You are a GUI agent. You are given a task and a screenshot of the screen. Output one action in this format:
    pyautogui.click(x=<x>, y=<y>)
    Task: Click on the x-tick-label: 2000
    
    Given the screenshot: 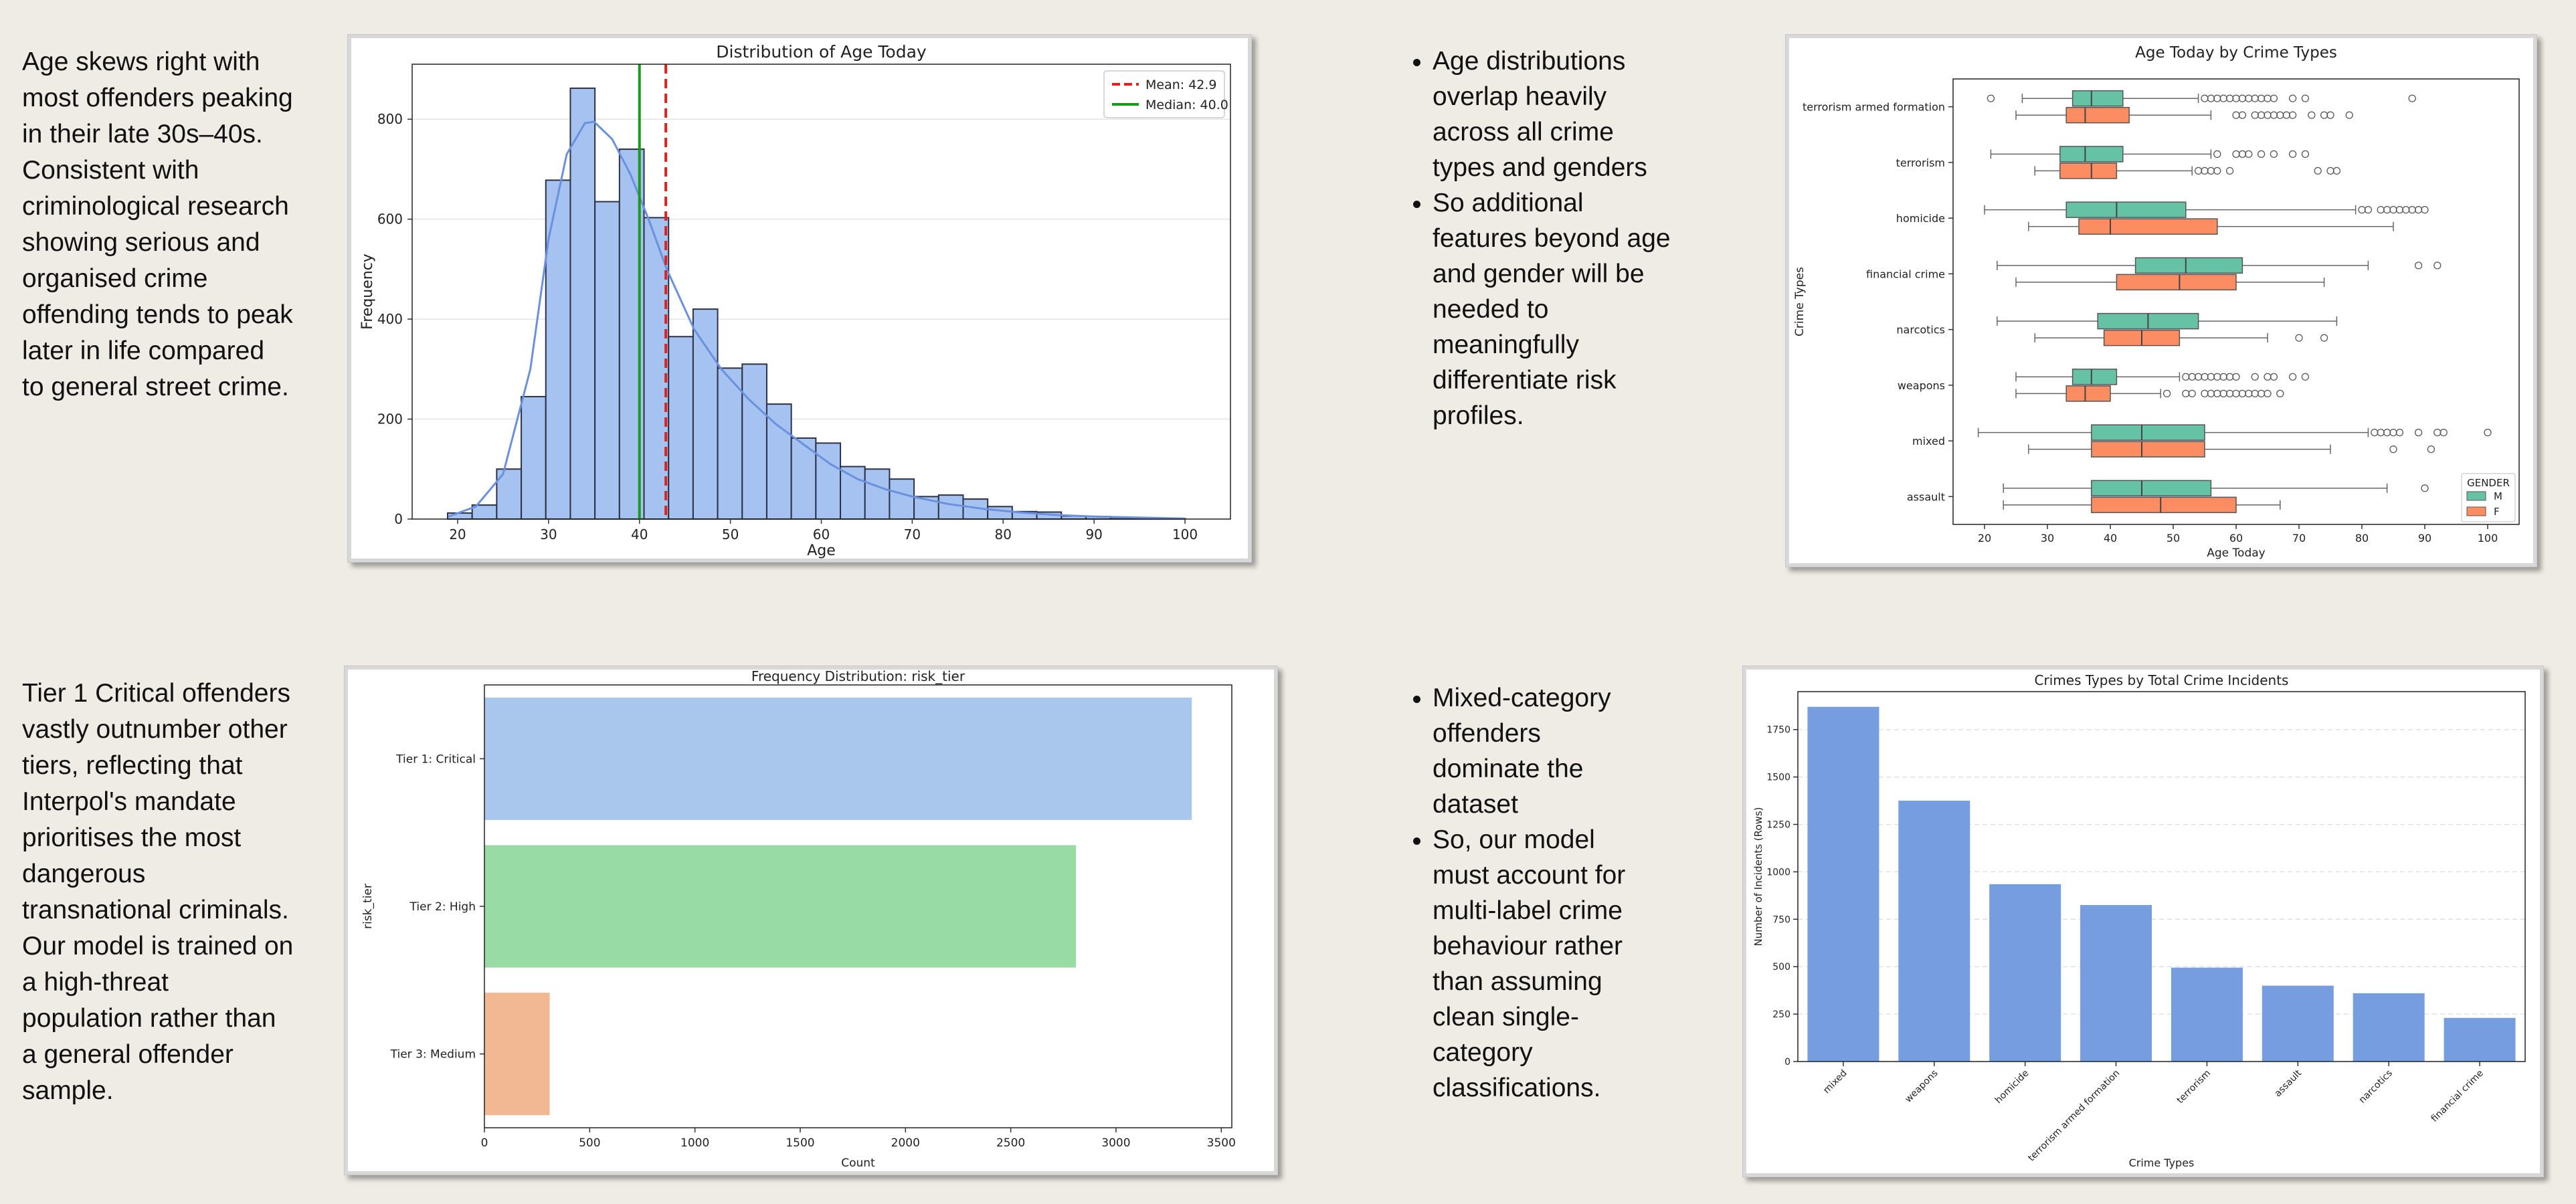 What is the action you would take?
    pyautogui.click(x=906, y=1143)
    